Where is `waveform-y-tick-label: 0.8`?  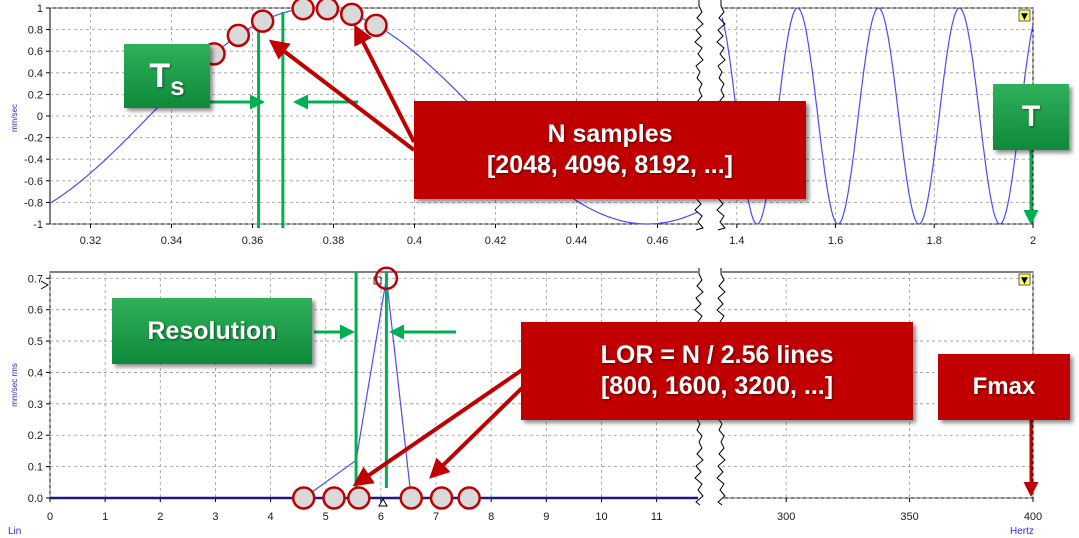
waveform-y-tick-label: 0.8 is located at coordinates (35, 31).